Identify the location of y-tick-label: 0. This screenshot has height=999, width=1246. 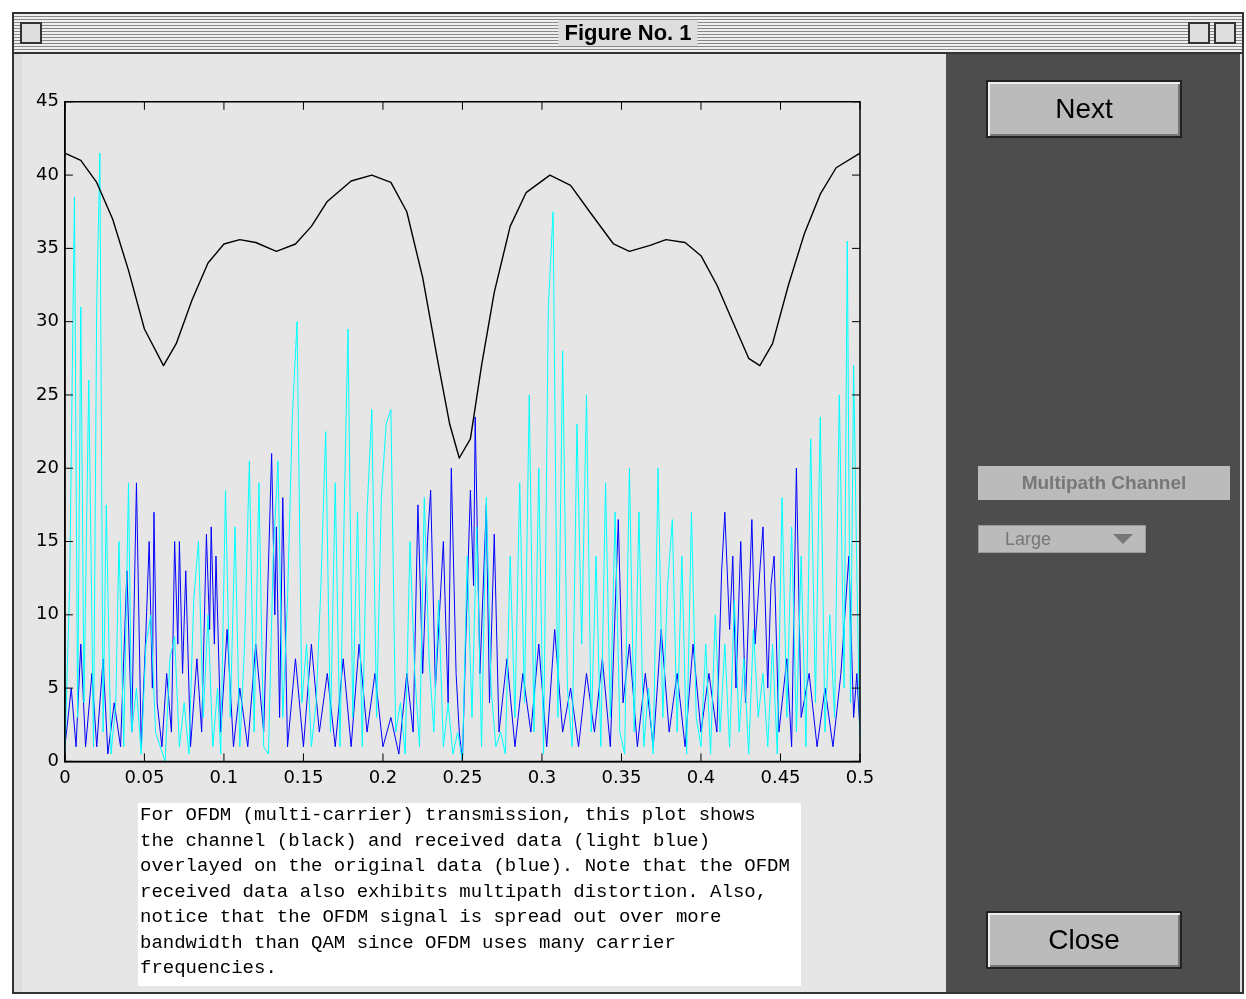
(53, 760).